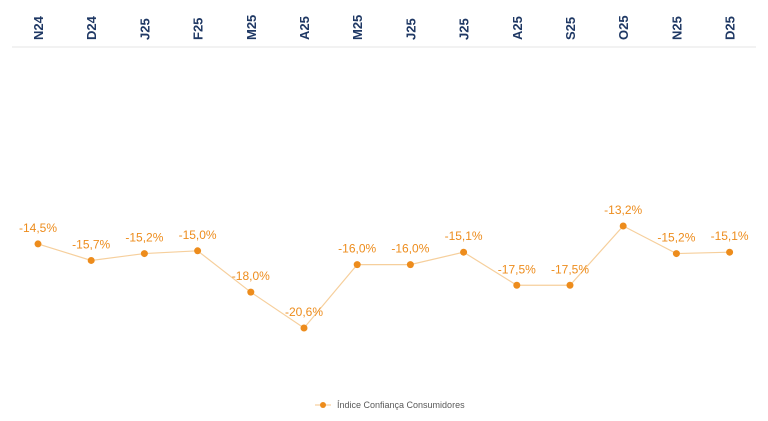 This screenshot has width=768, height=421. Describe the element at coordinates (676, 28) in the screenshot. I see `x-tick-label: N25` at that location.